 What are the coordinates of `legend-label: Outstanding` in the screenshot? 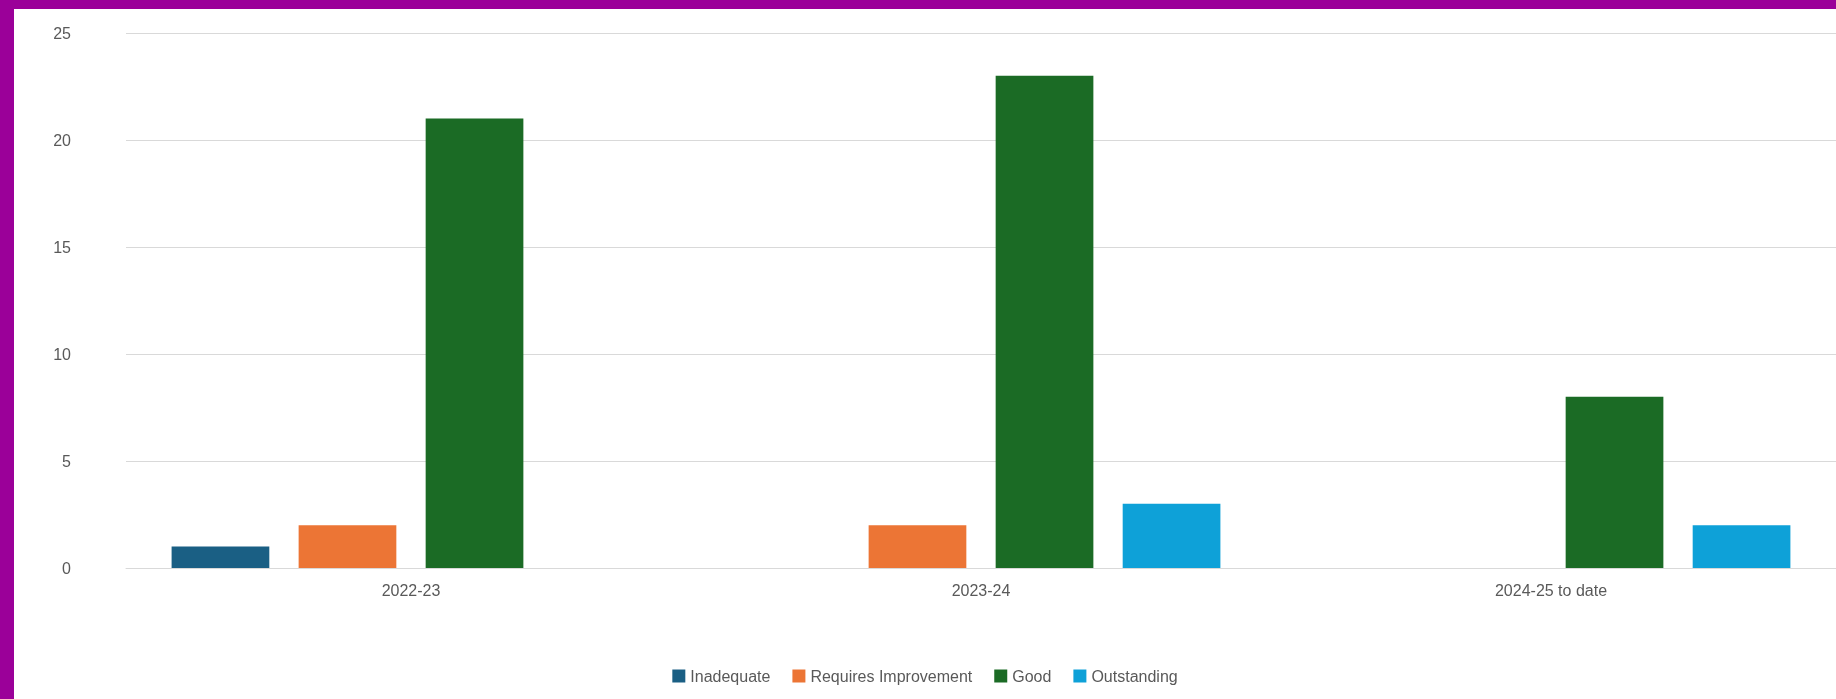 It's located at (1134, 676).